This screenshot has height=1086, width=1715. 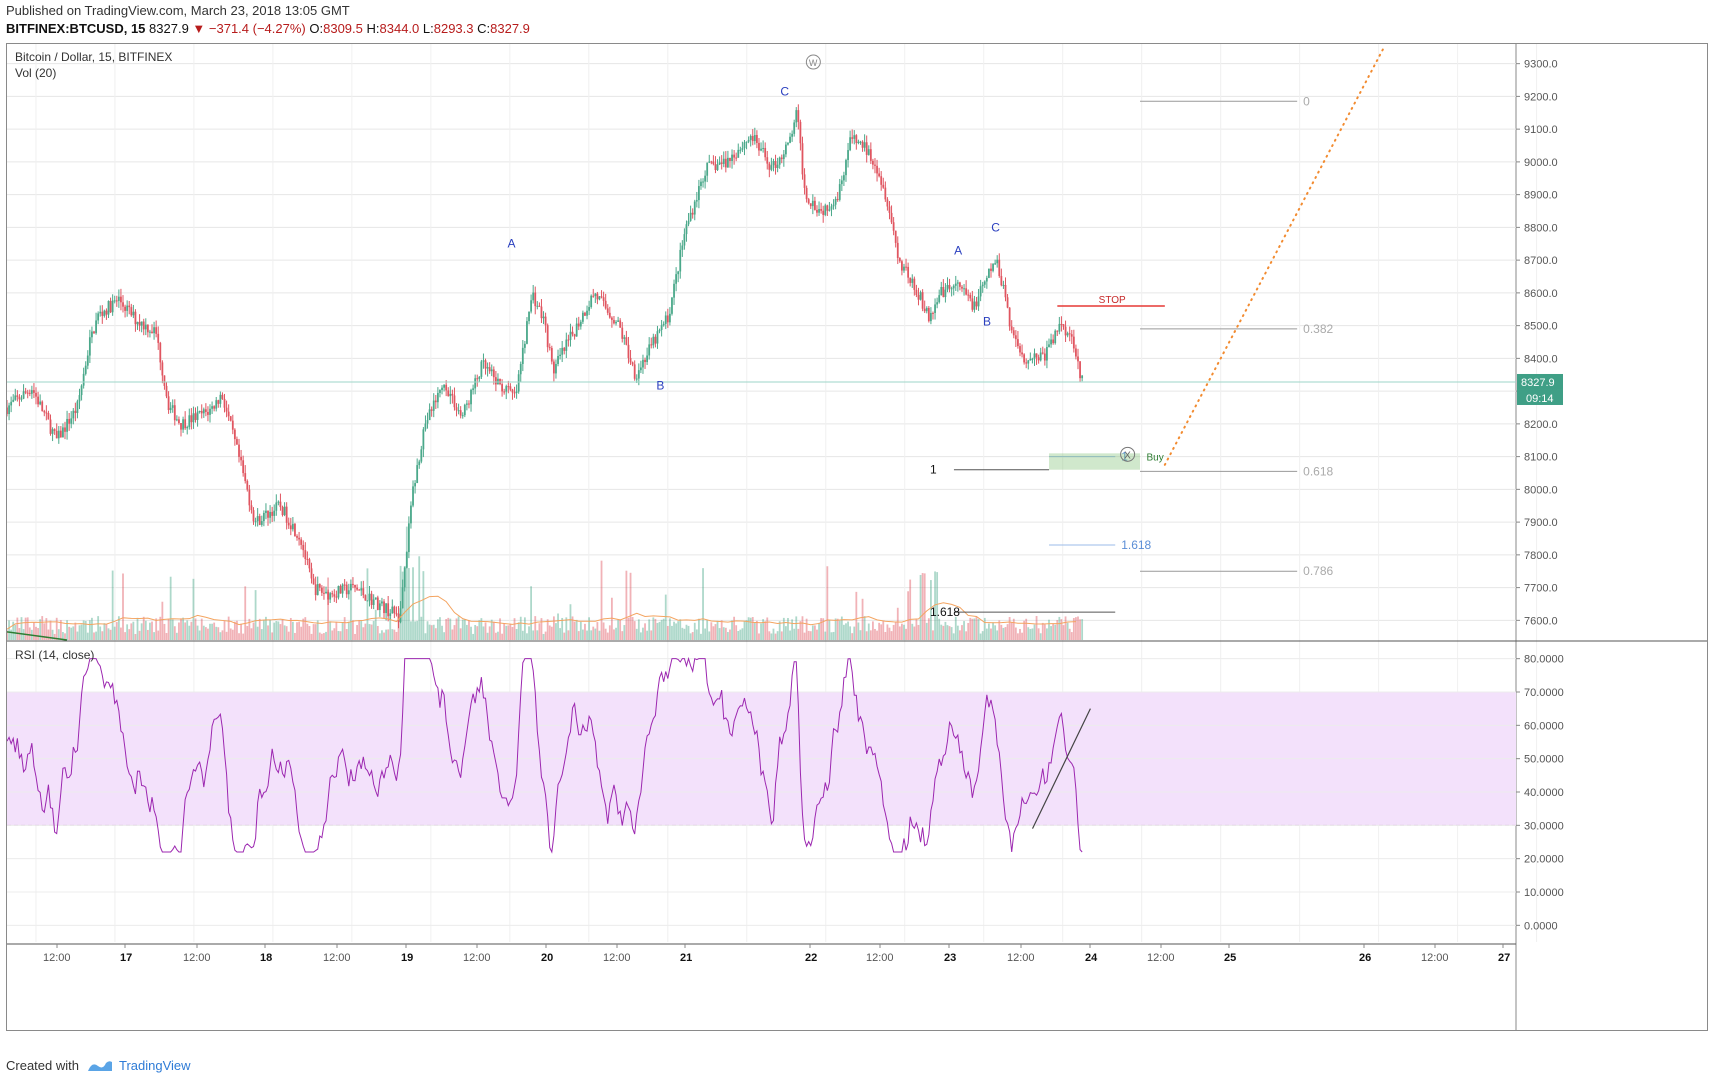 What do you see at coordinates (686, 958) in the screenshot?
I see `time-tick-label: 21` at bounding box center [686, 958].